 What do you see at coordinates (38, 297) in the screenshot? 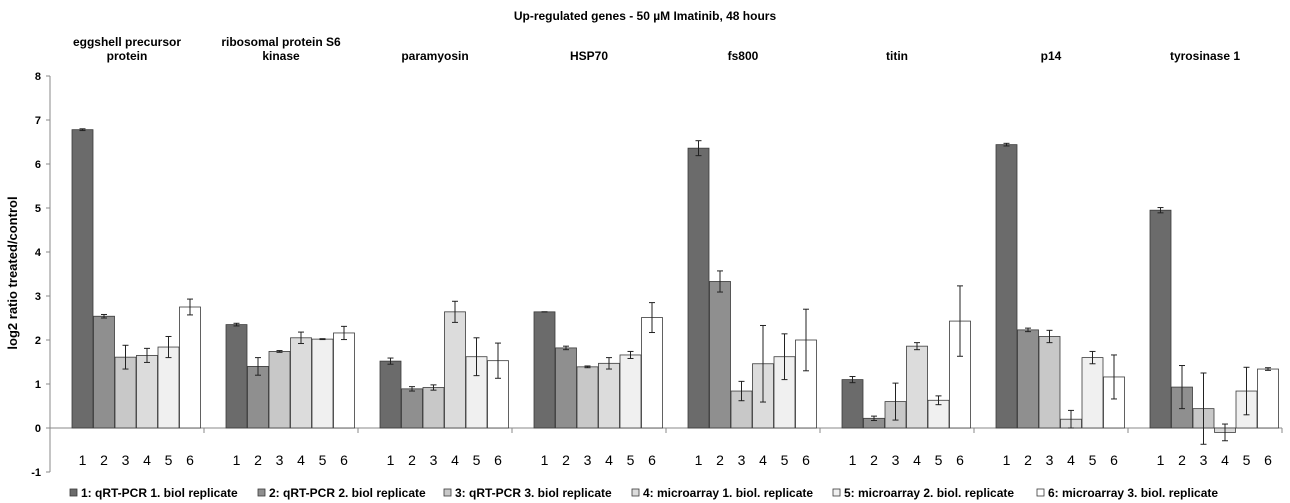
I see `y-tick-label: 3` at bounding box center [38, 297].